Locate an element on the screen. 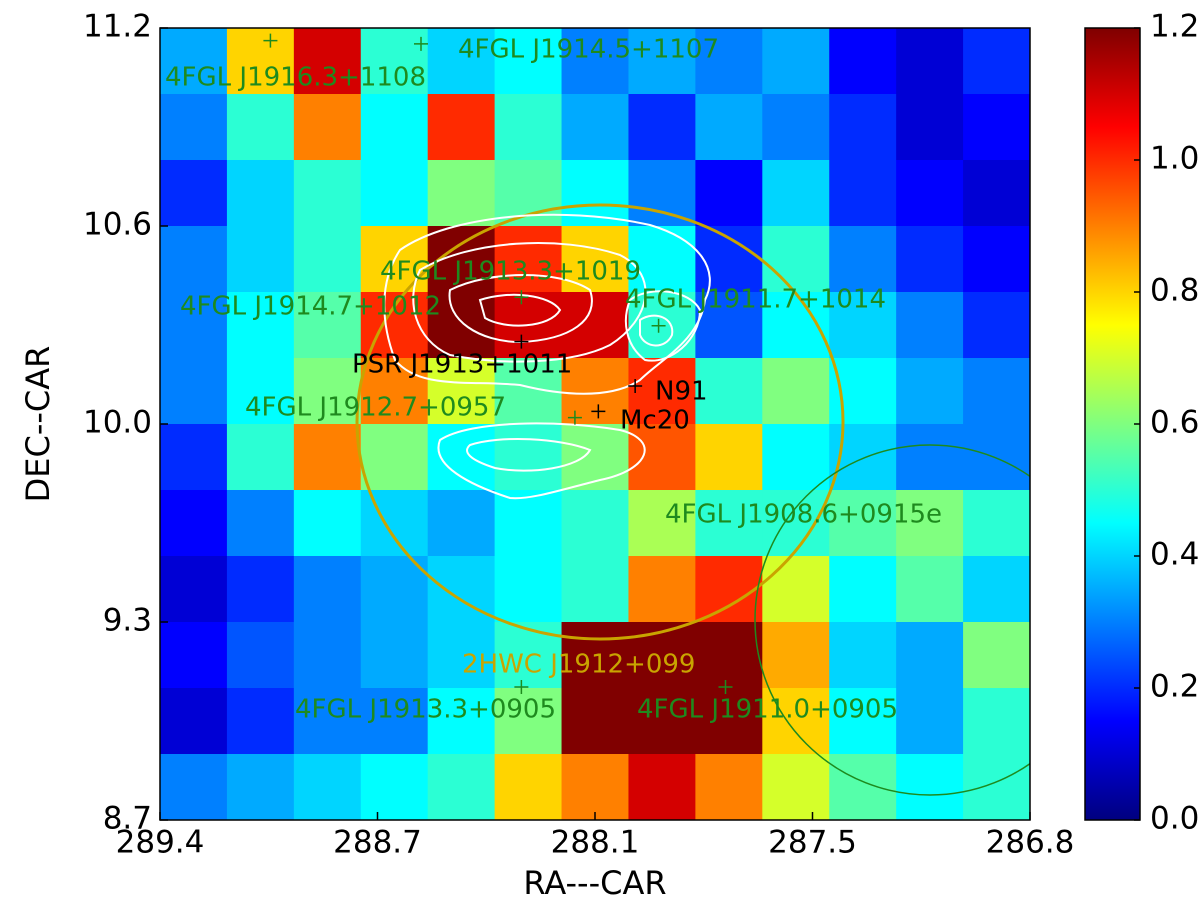  colorbar-tick-label: 0.2 is located at coordinates (1174, 687).